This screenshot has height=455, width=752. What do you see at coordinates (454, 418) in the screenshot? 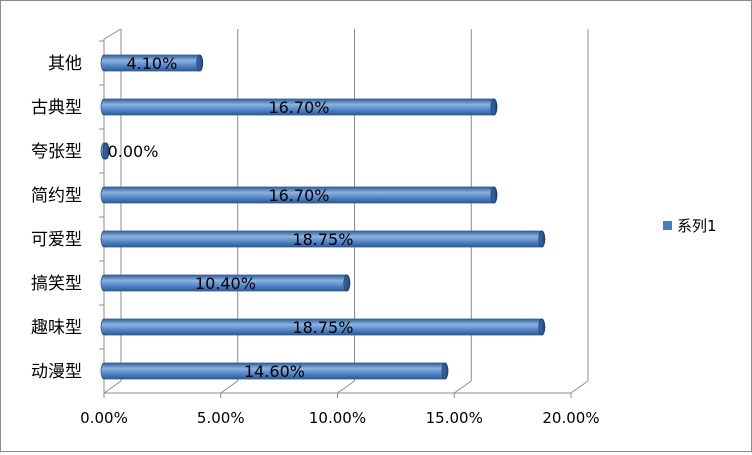
I see `x-tick-label: 15.00%` at bounding box center [454, 418].